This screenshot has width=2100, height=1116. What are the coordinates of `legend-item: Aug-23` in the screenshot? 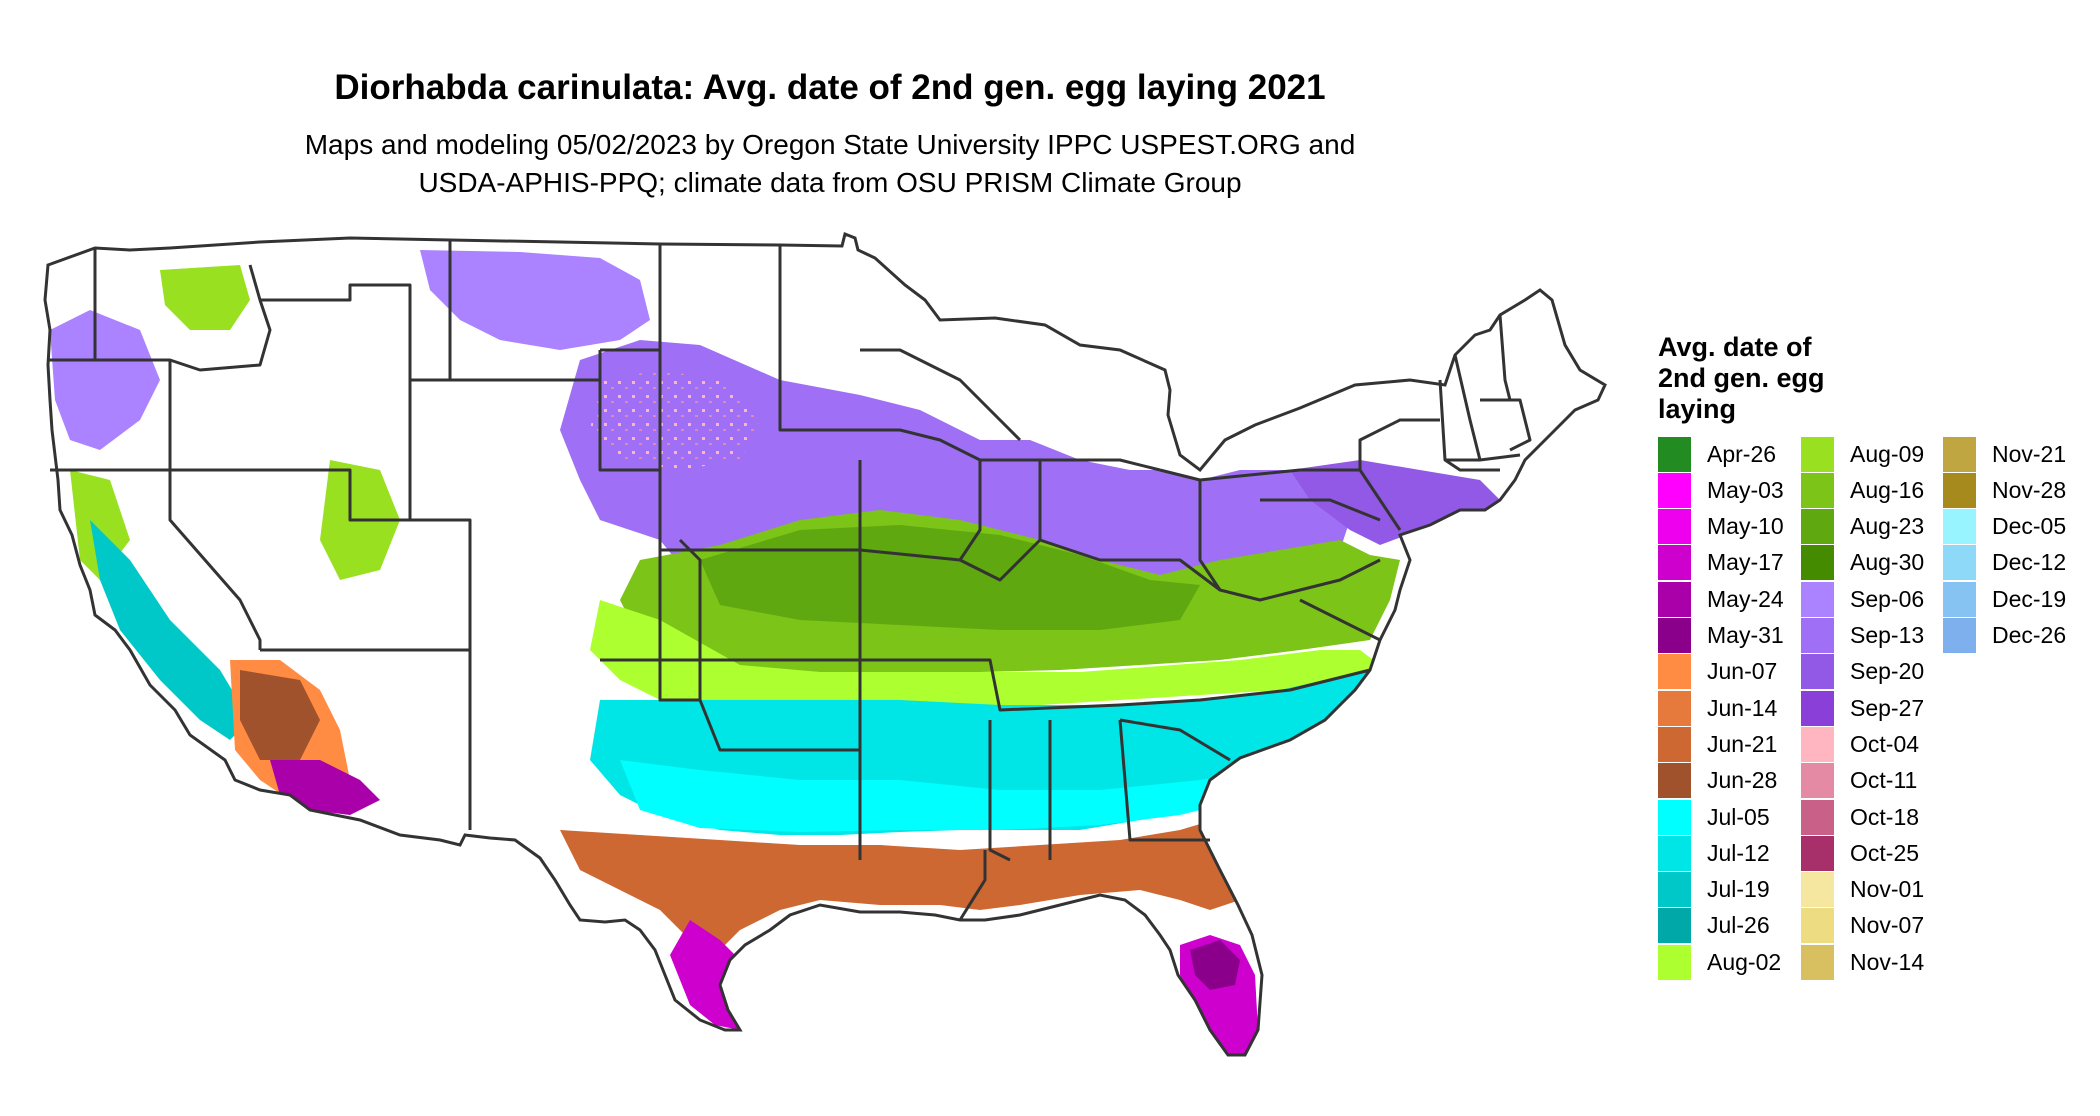 It's located at (1862, 527).